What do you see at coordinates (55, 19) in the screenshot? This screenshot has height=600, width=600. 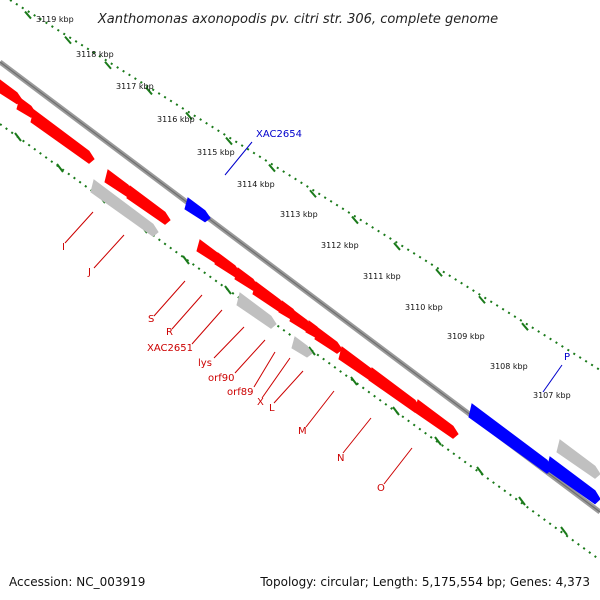 I see `scale-tick-label: 3119 kbp` at bounding box center [55, 19].